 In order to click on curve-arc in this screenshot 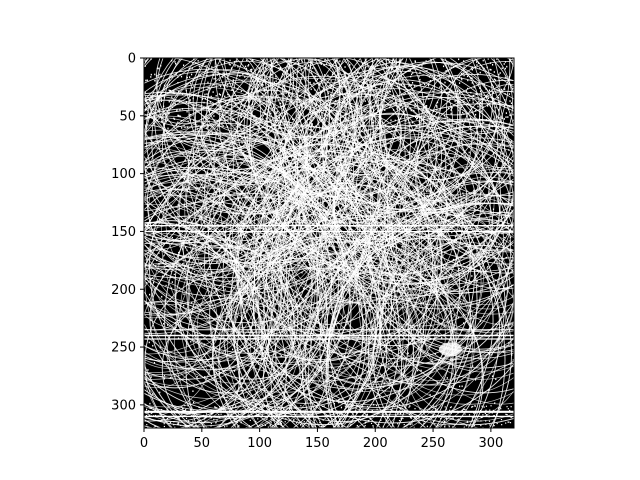, I will do `click(249, 164)`.